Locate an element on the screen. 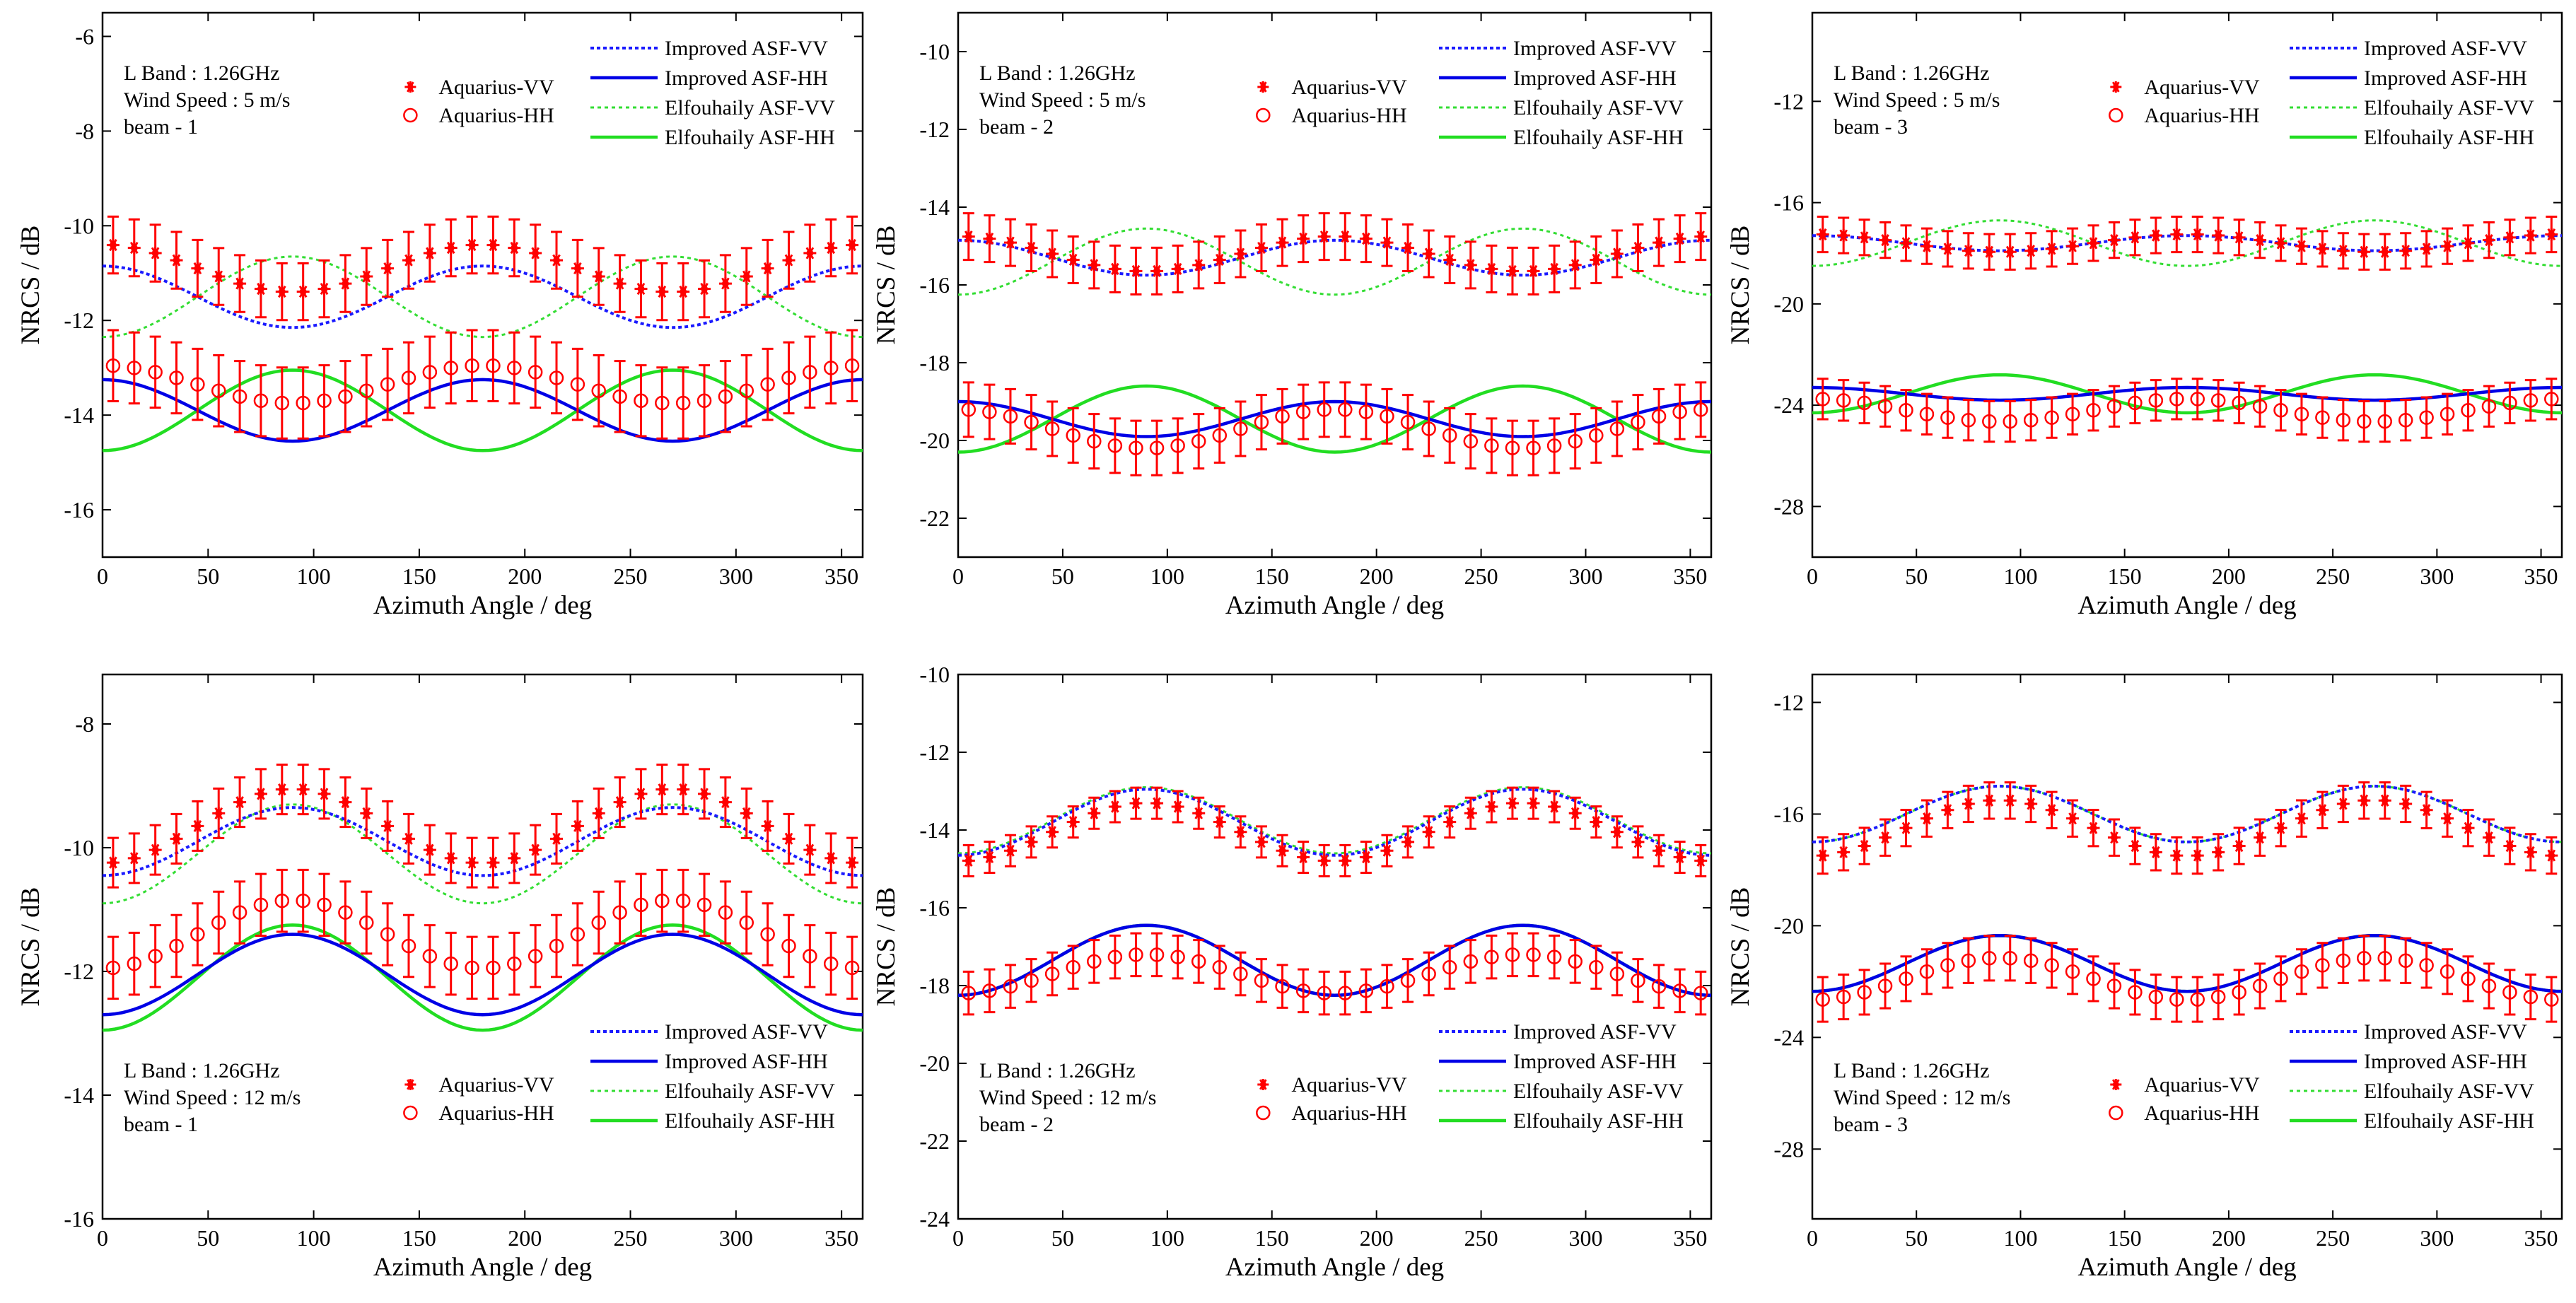 This screenshot has height=1303, width=2576. info-wind-speed: Wind Speed : 5 m/s is located at coordinates (1917, 100).